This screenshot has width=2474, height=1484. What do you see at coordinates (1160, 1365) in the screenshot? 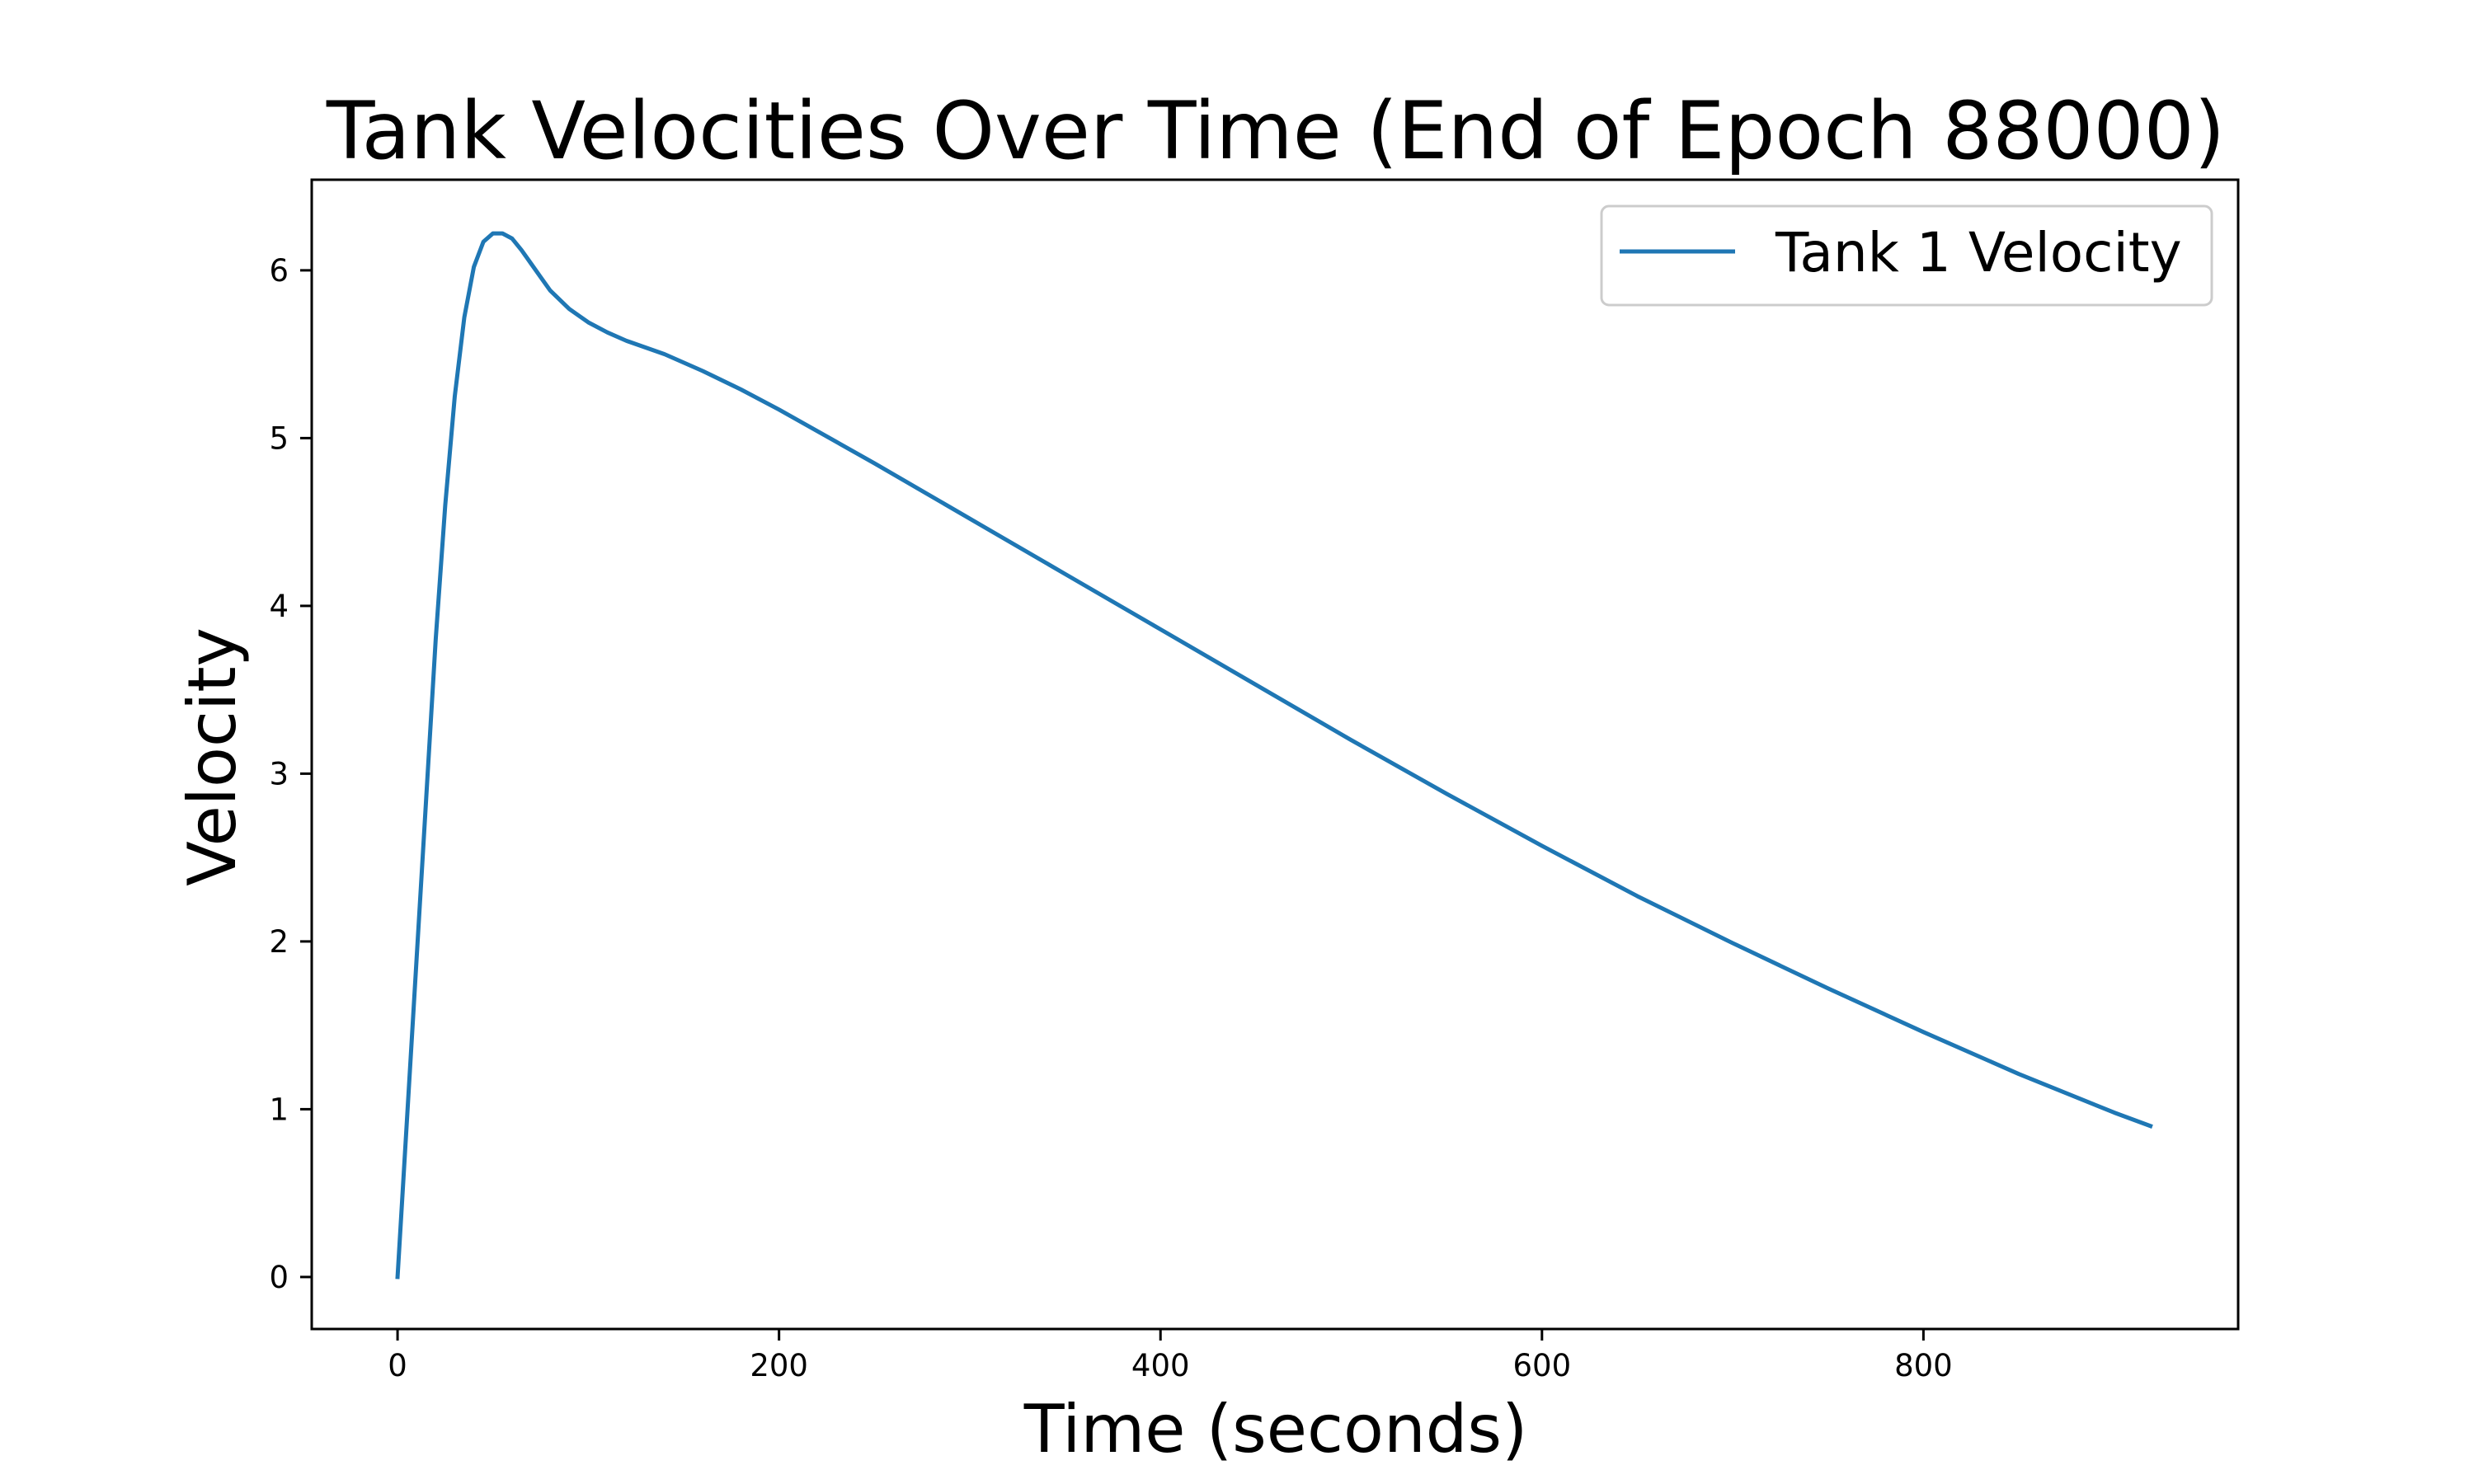
I see `x-tick-label: 400` at bounding box center [1160, 1365].